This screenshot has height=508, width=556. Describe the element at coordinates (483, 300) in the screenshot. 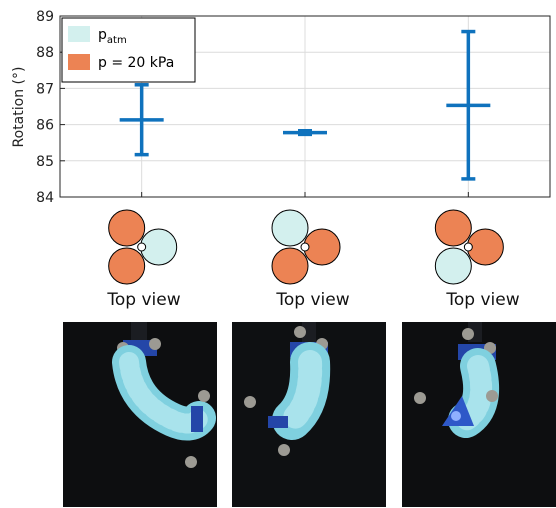

I see `top-view-label-3: Top view` at that location.